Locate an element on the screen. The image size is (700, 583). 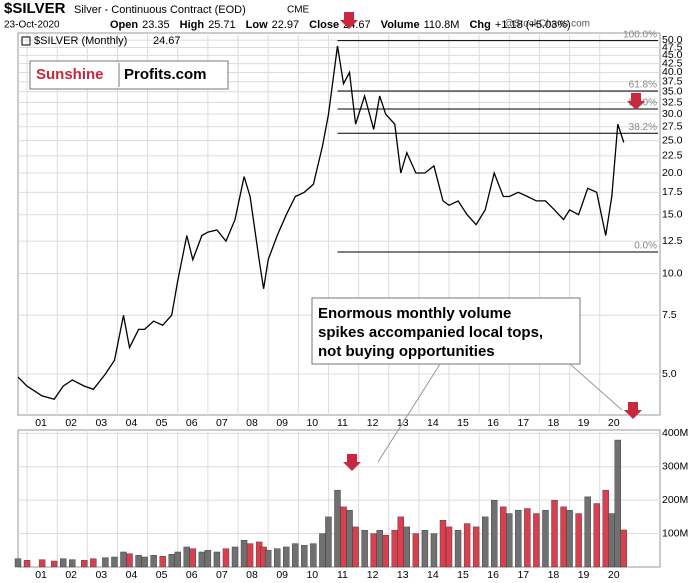
x-tick-label: 12 is located at coordinates (373, 423).